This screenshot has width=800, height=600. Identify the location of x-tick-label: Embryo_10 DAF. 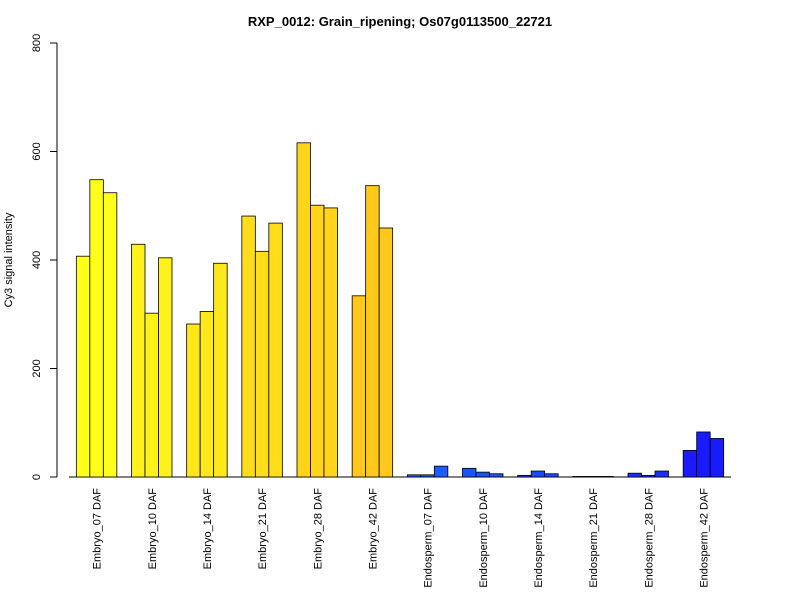
(153, 529).